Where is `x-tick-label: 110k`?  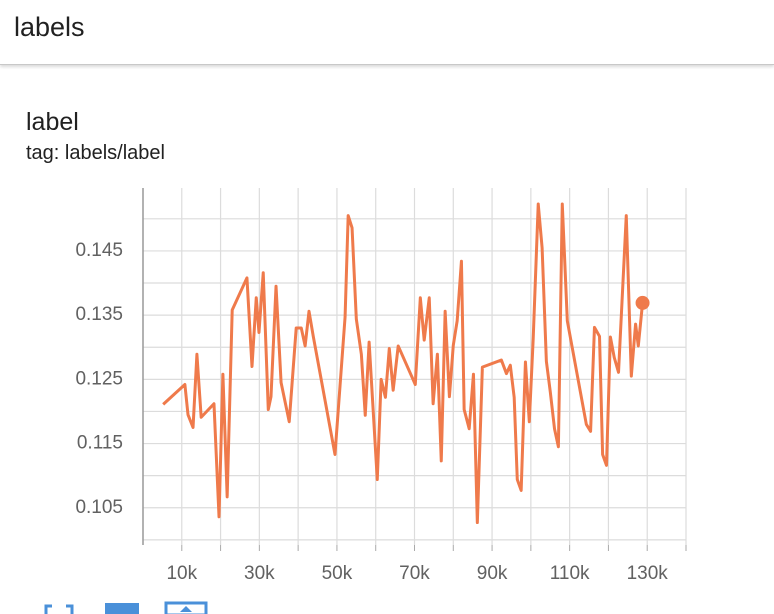
x-tick-label: 110k is located at coordinates (570, 573).